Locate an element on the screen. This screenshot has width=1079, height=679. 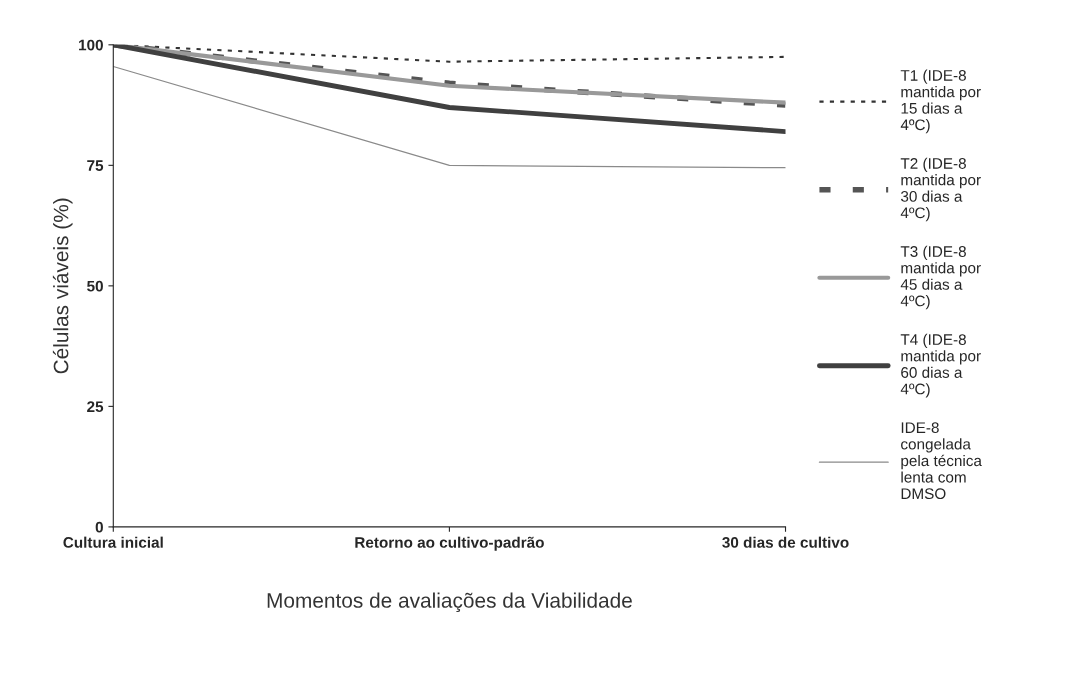
y-tick-label: 25 is located at coordinates (95, 407).